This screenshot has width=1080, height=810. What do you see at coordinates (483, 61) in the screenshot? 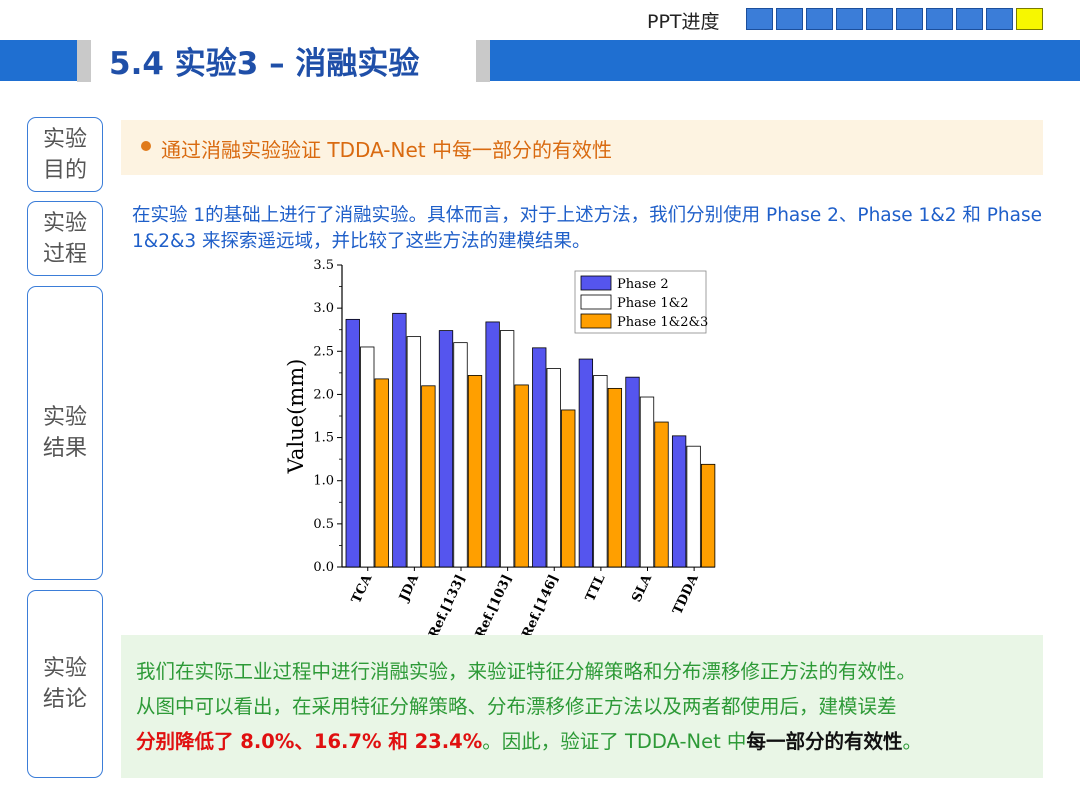
I see `title-right-bar` at bounding box center [483, 61].